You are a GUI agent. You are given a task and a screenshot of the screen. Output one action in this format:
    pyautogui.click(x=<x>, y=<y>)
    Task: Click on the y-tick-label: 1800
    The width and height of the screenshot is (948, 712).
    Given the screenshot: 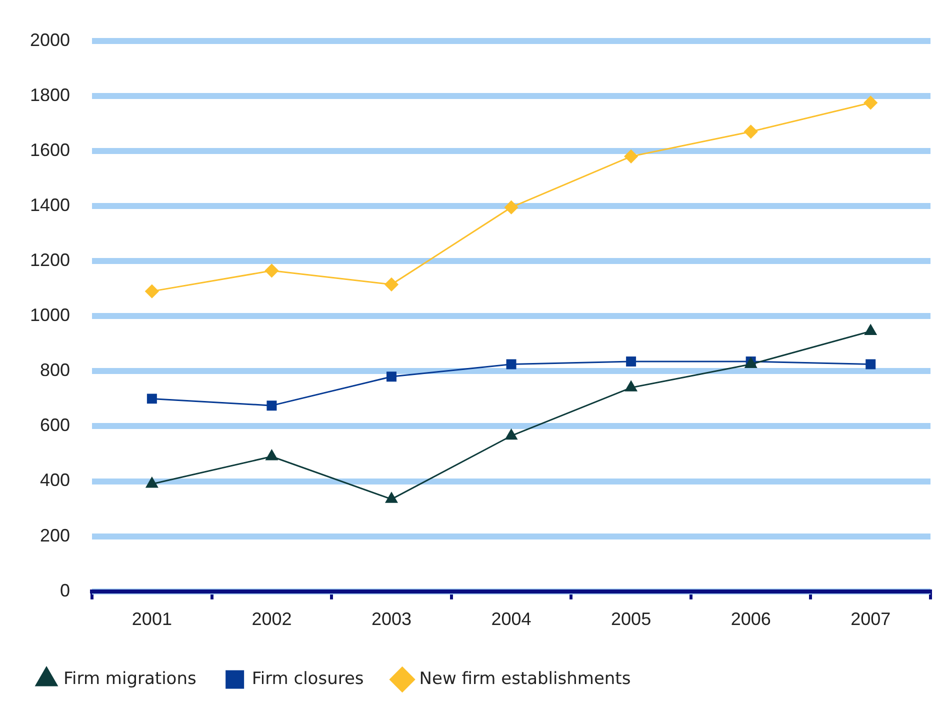 What is the action you would take?
    pyautogui.click(x=50, y=94)
    